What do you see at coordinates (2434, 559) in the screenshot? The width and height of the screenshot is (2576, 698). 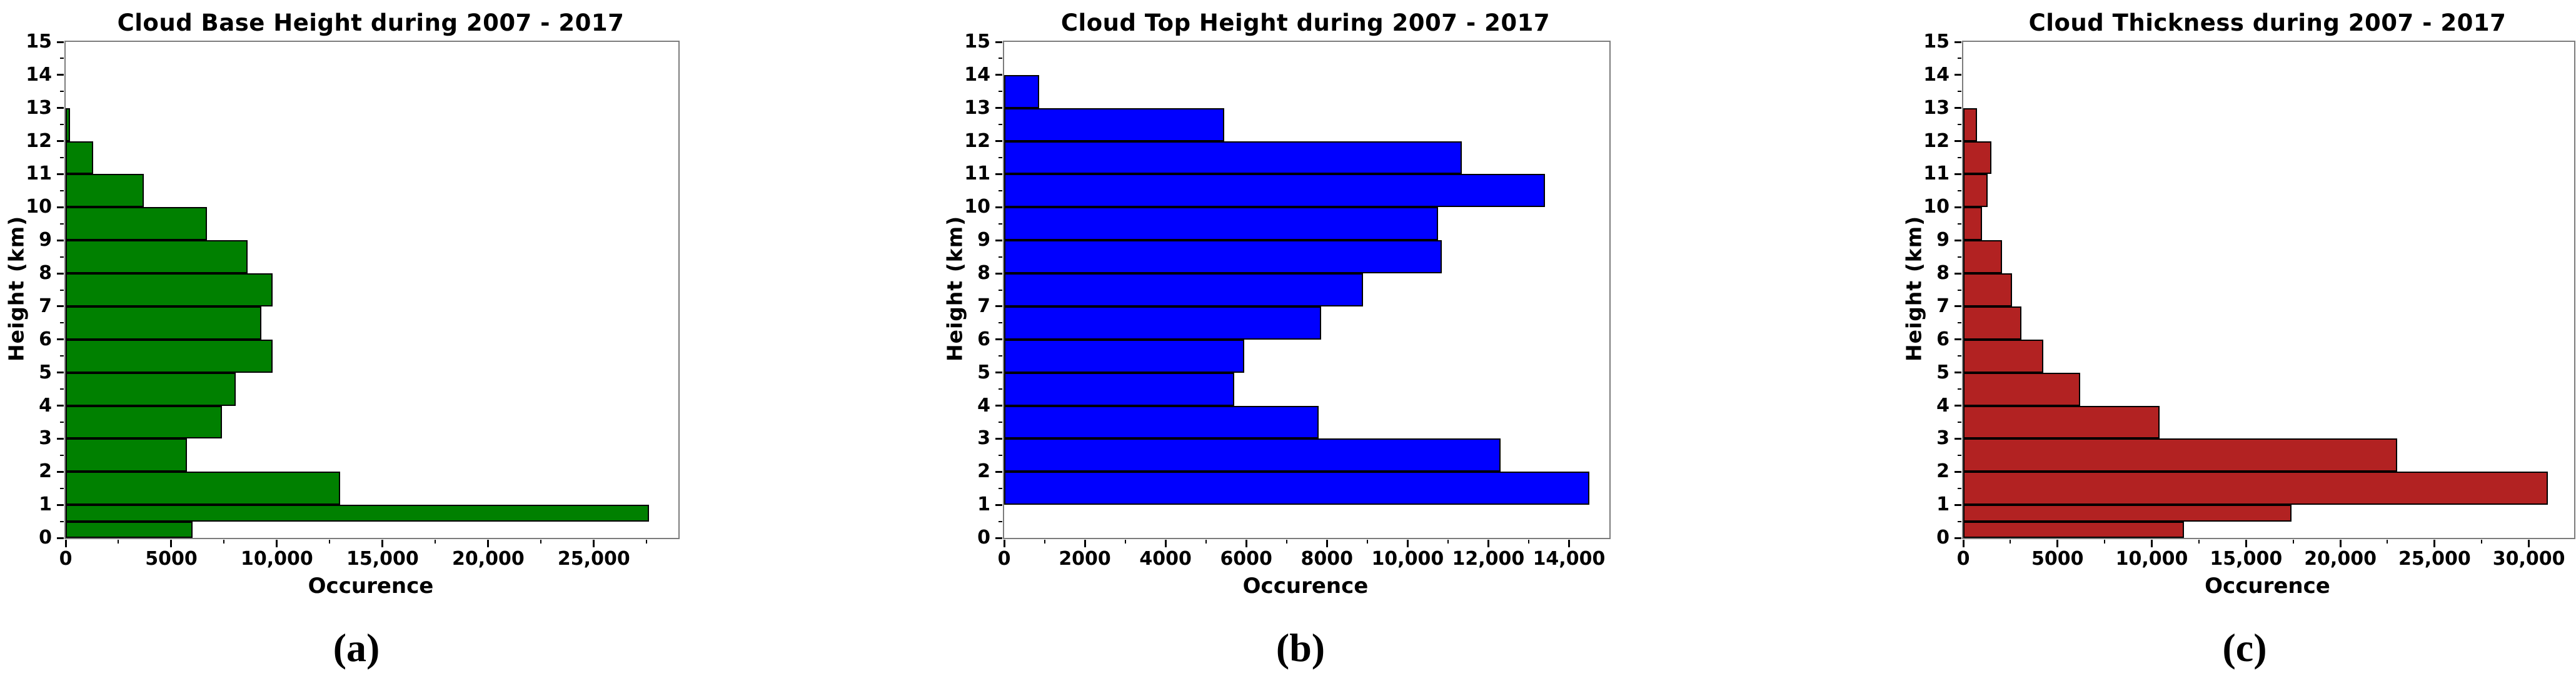 I see `x-tick-label: 25,000` at bounding box center [2434, 559].